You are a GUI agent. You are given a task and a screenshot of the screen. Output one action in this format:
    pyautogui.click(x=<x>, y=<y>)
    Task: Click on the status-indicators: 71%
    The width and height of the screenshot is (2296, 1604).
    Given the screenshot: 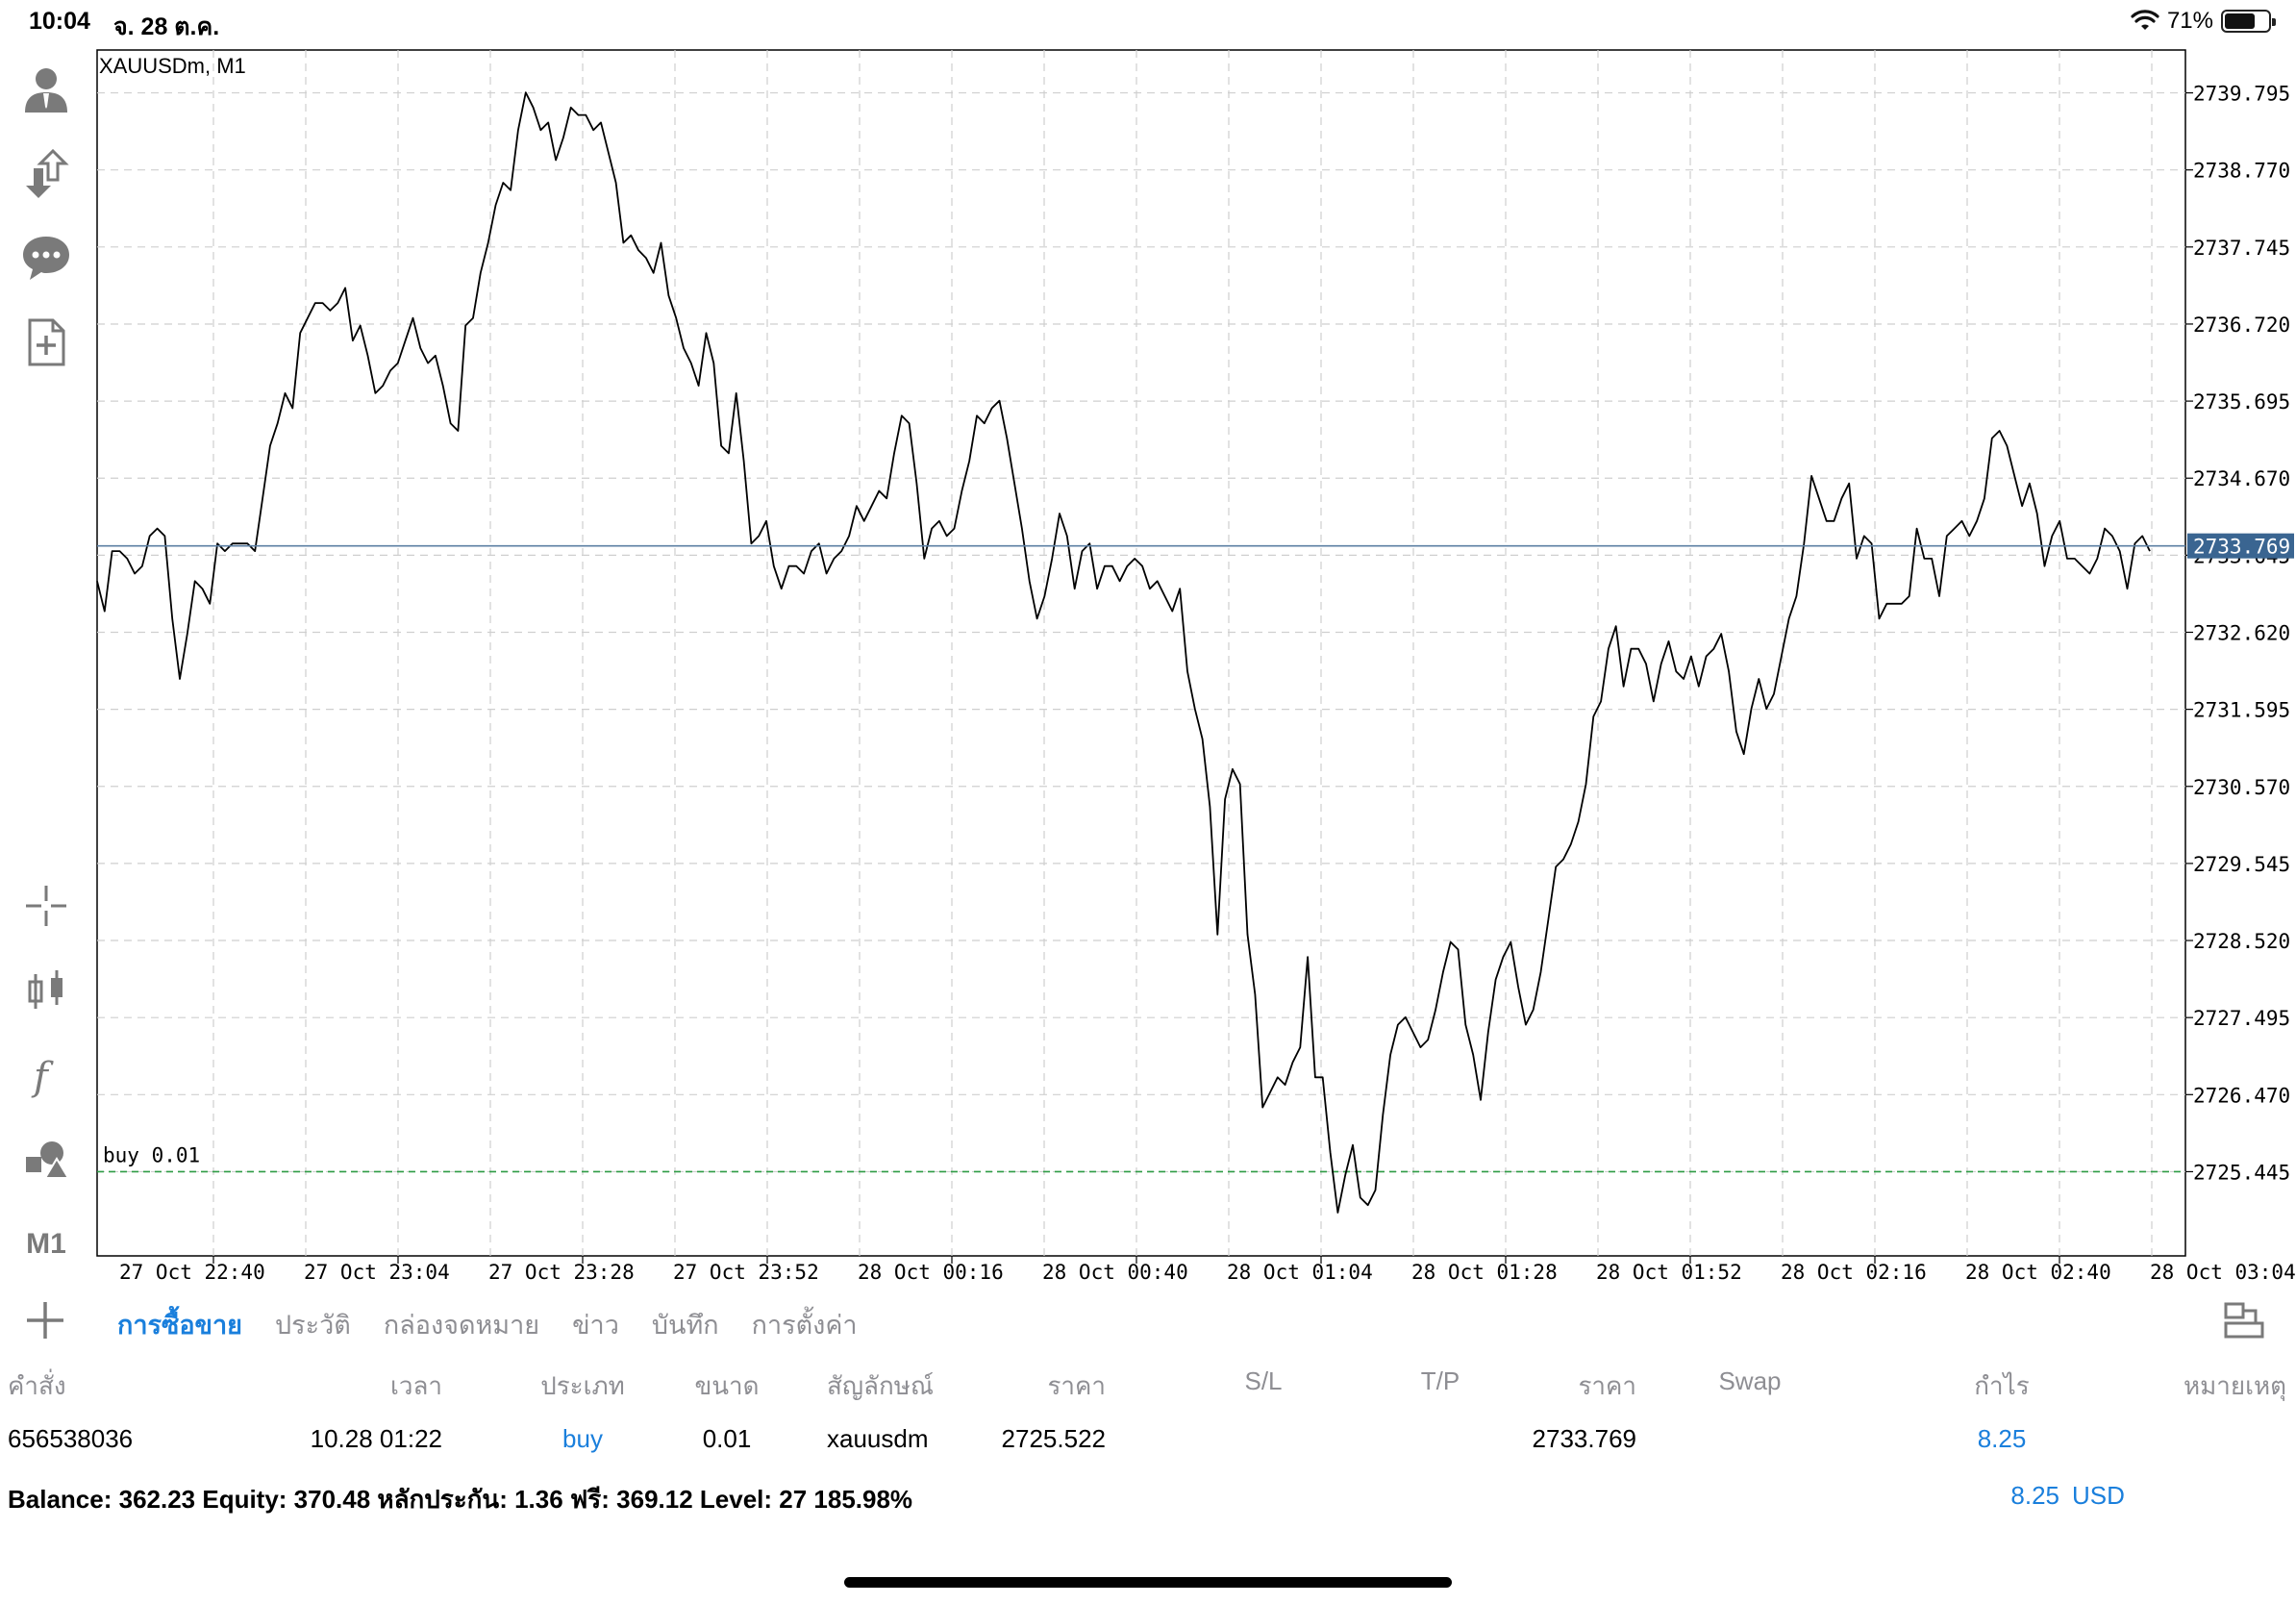 What is the action you would take?
    pyautogui.click(x=2203, y=21)
    